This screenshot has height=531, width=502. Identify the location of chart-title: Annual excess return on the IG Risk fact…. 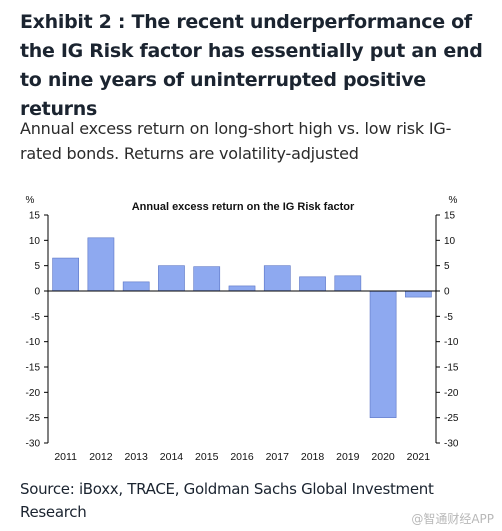
(243, 207).